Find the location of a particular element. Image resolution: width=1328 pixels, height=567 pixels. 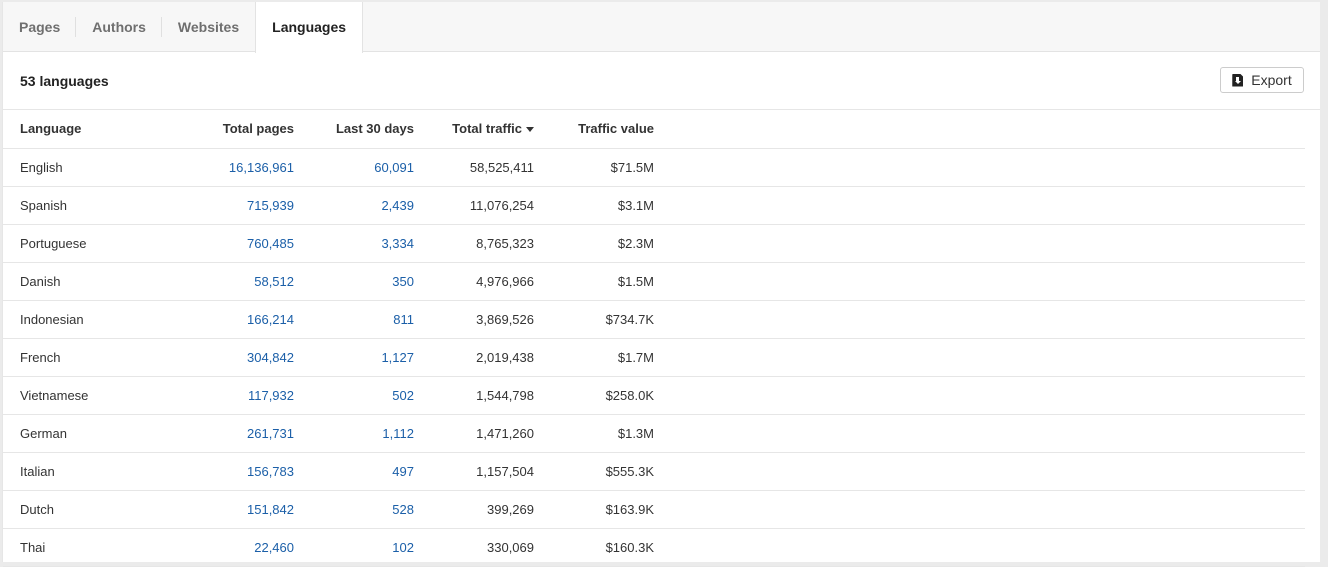

cell-total-pages: 261,731 is located at coordinates (238, 433).